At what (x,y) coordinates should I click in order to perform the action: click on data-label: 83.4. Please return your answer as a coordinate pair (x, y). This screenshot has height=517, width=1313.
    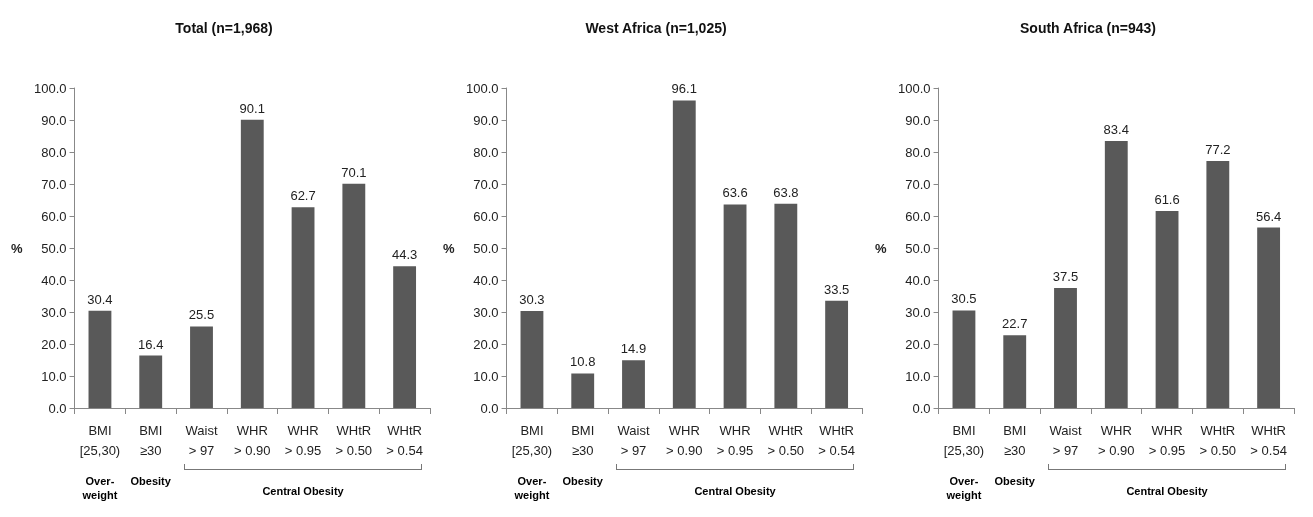
    Looking at the image, I should click on (1116, 130).